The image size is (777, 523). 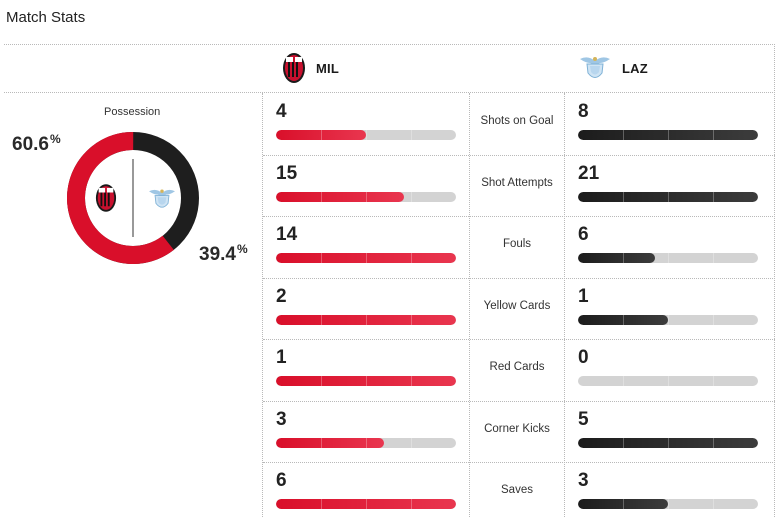 What do you see at coordinates (589, 173) in the screenshot?
I see `stat-value-away: 21` at bounding box center [589, 173].